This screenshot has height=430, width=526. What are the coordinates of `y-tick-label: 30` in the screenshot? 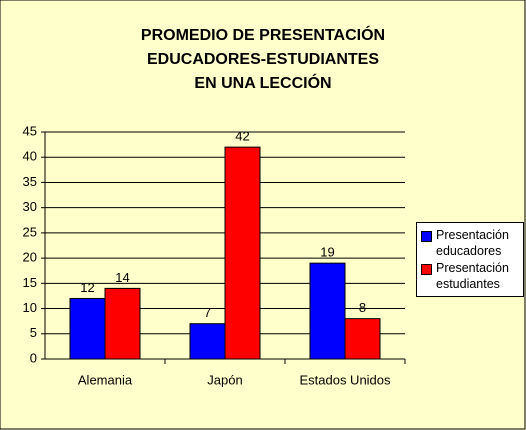 It's located at (30, 206).